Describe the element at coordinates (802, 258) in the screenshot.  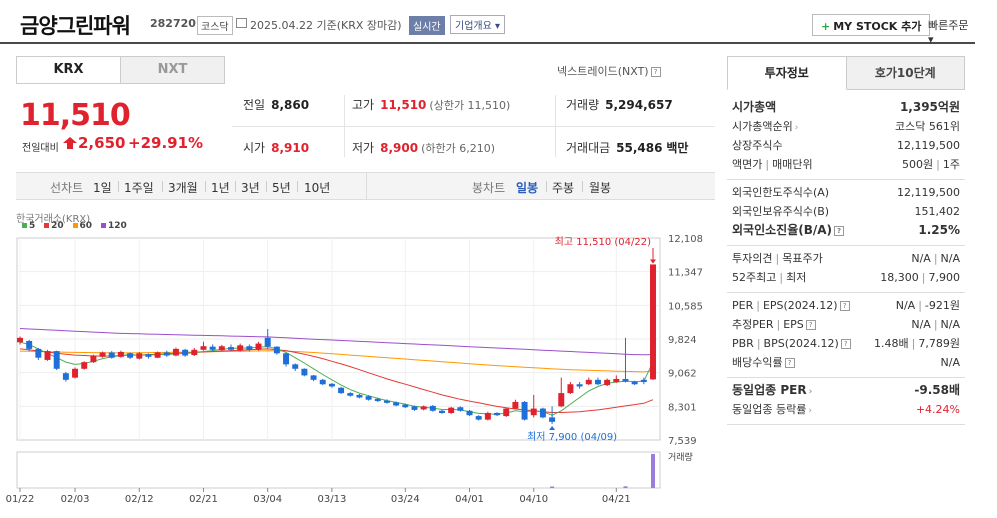
I see `info-label-text: 목표주가` at that location.